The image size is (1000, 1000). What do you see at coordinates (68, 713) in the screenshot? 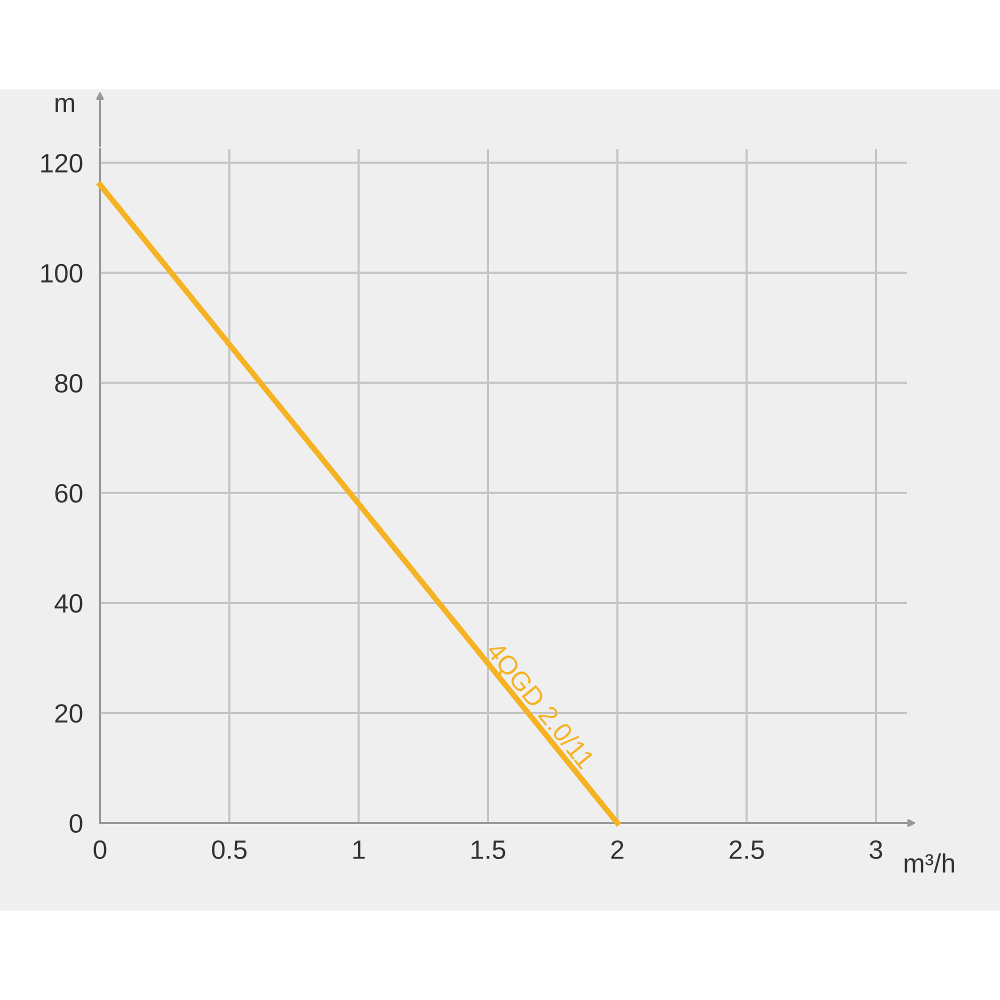
I see `y-tick-label: 20` at bounding box center [68, 713].